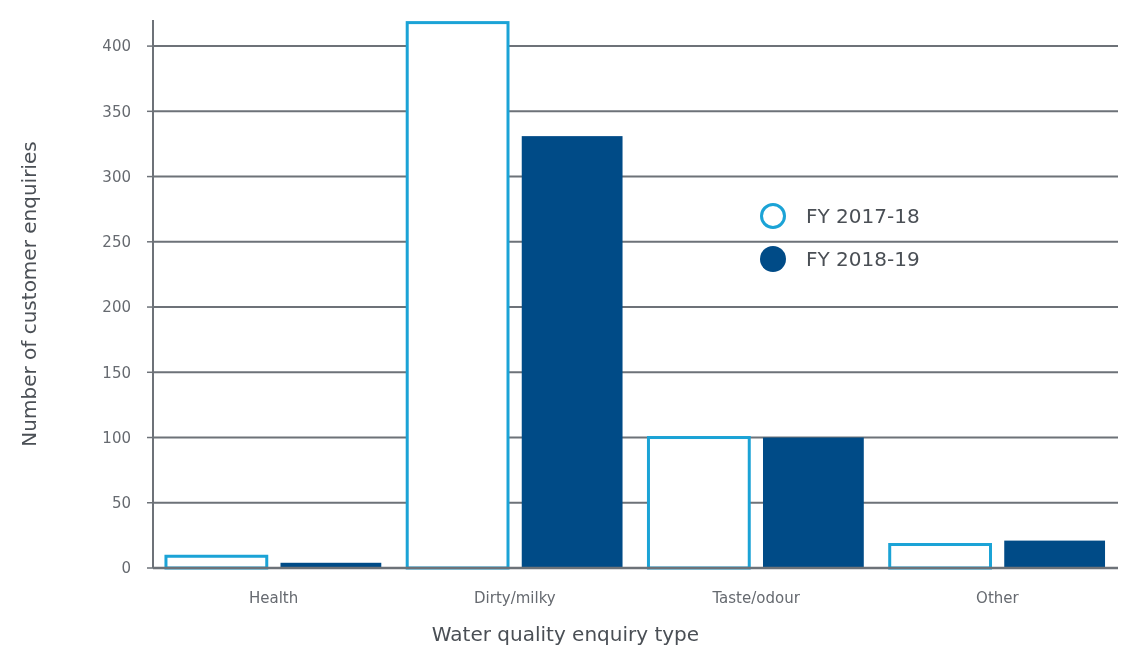 The height and width of the screenshot is (645, 1130). I want to click on x-tick-label: Other, so click(998, 598).